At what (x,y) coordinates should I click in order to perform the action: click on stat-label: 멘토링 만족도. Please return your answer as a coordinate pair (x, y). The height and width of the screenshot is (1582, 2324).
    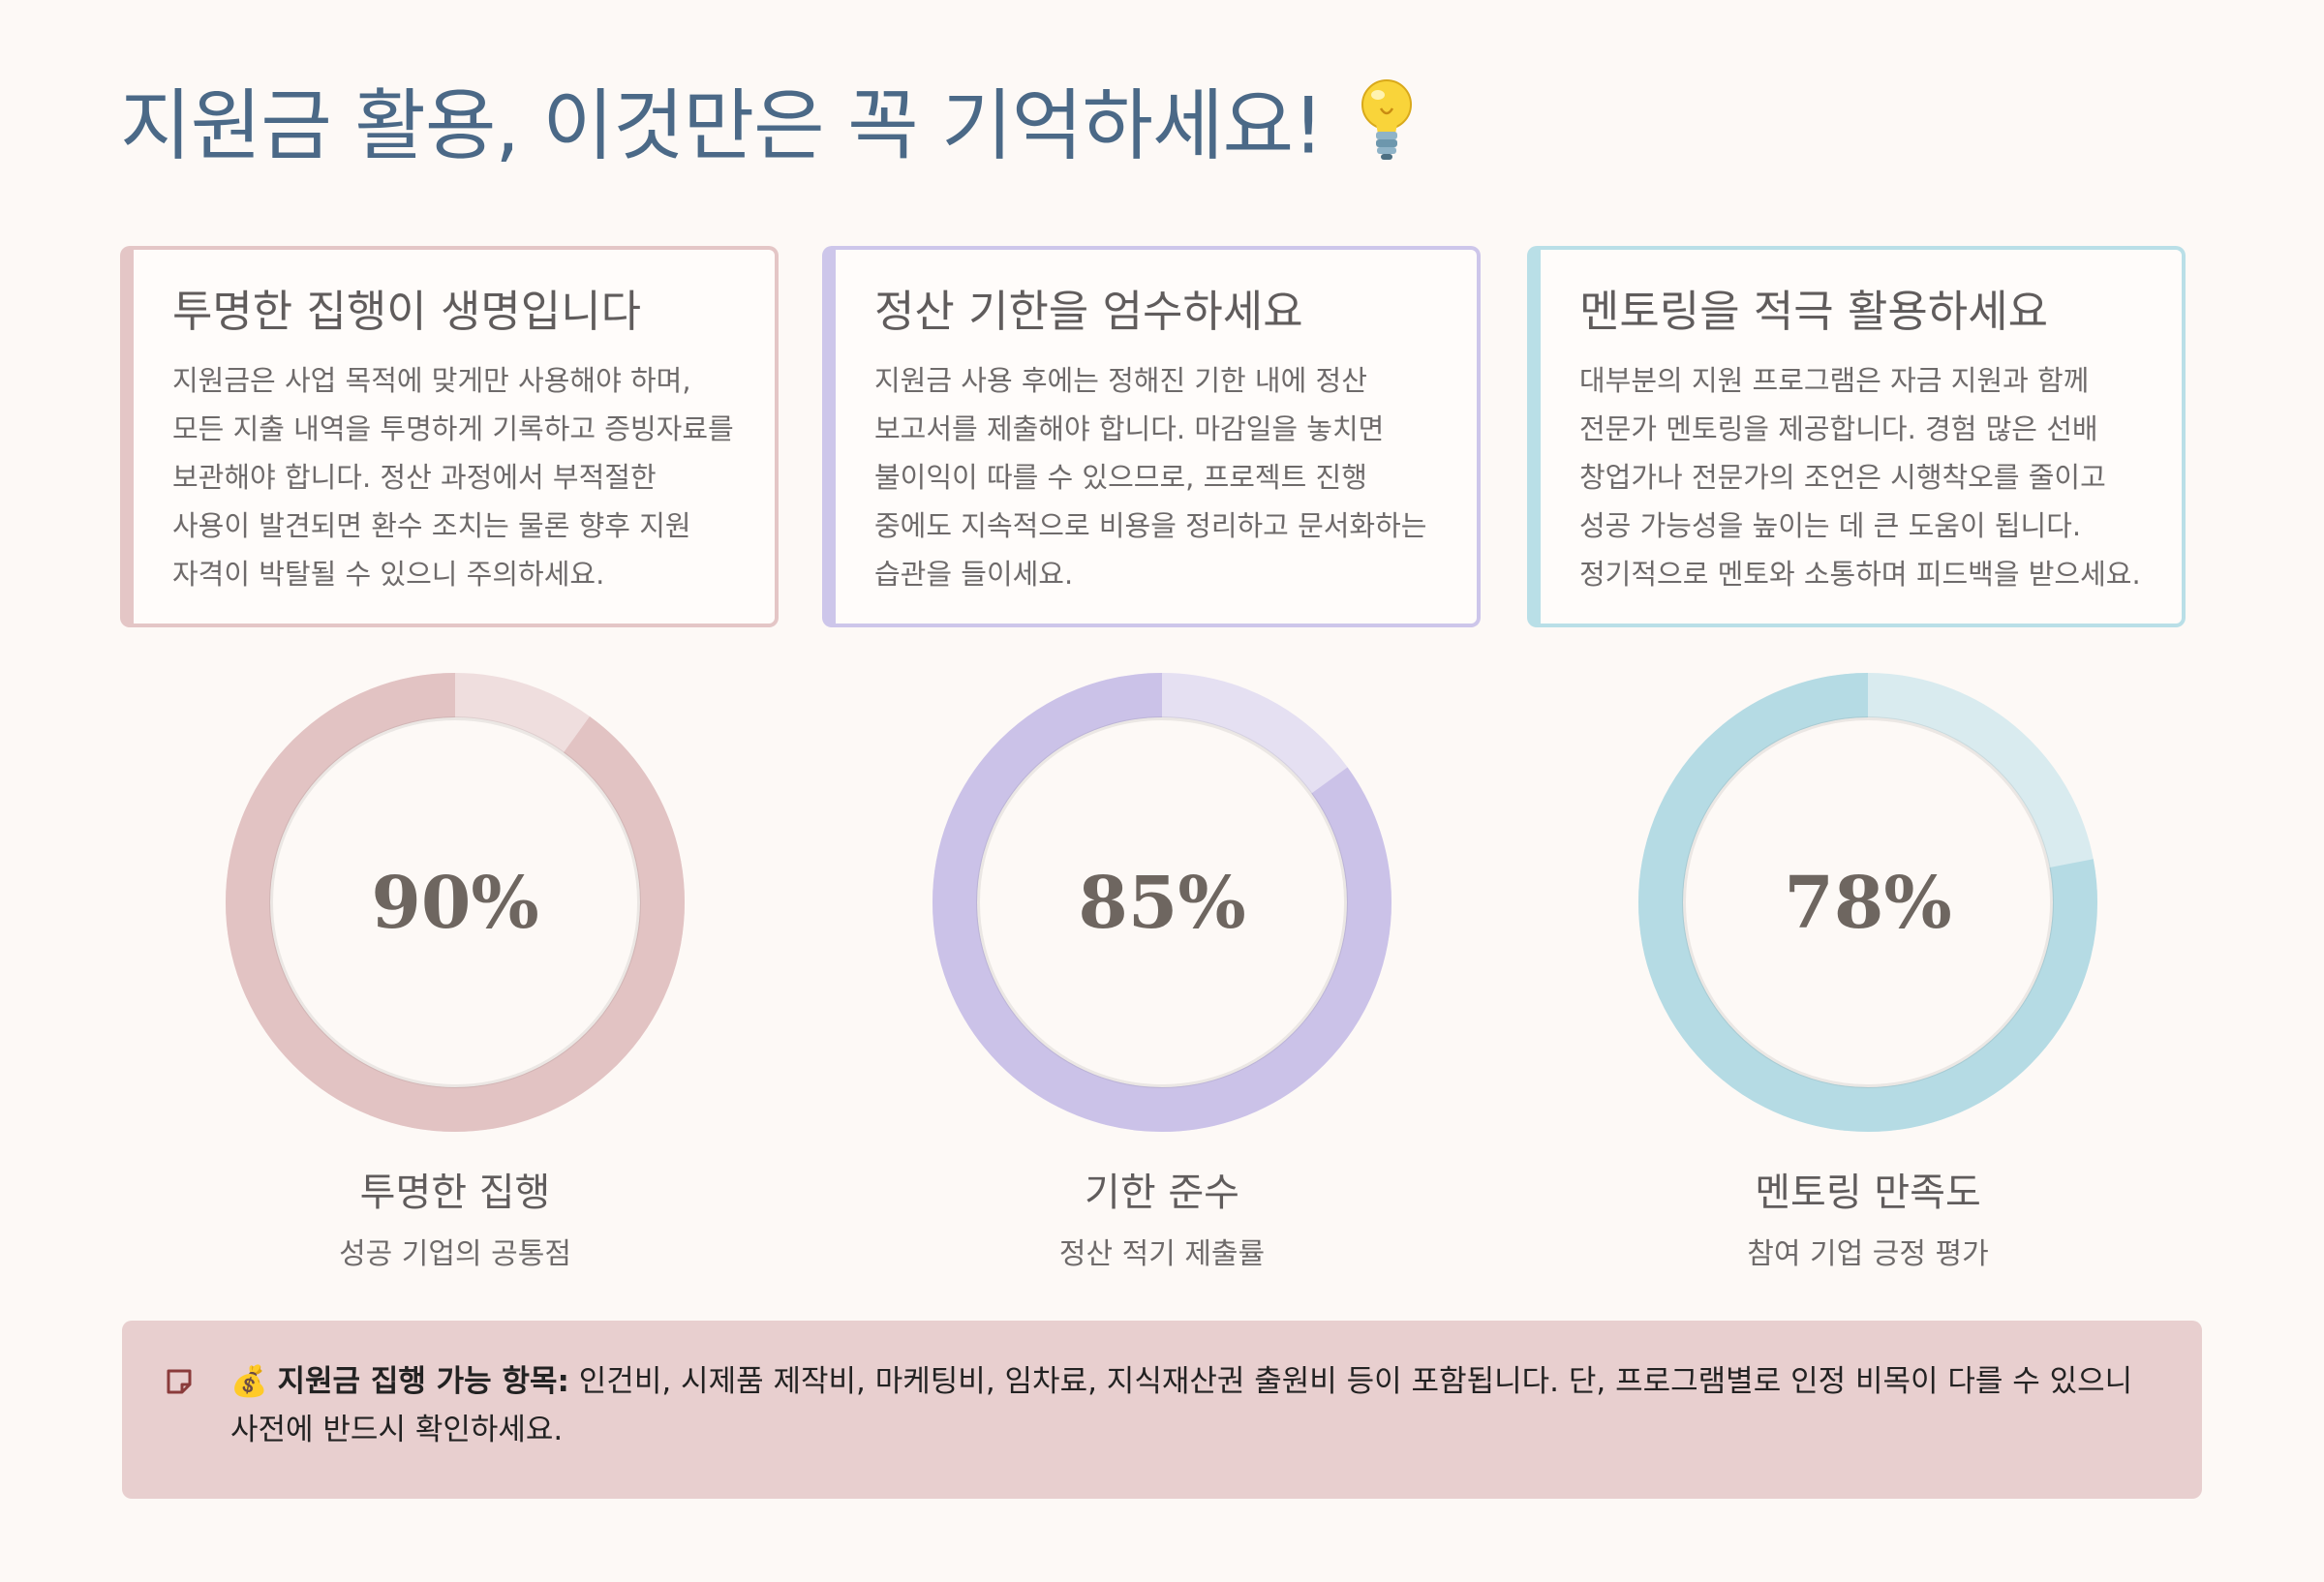
    Looking at the image, I should click on (1868, 1193).